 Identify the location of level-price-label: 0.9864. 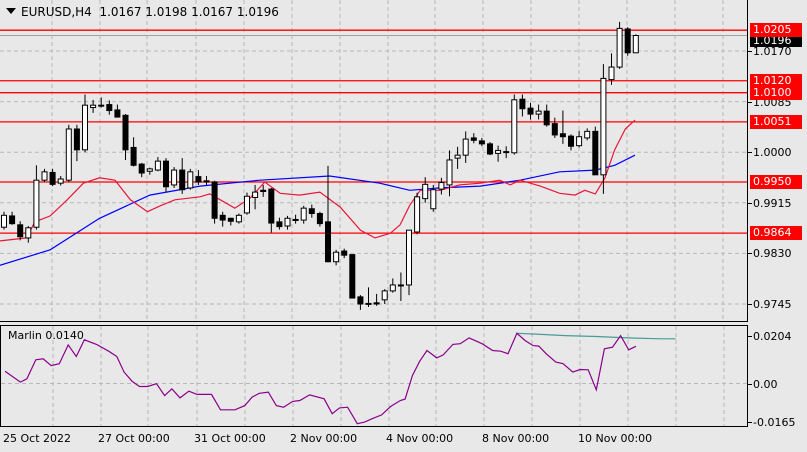
(776, 233).